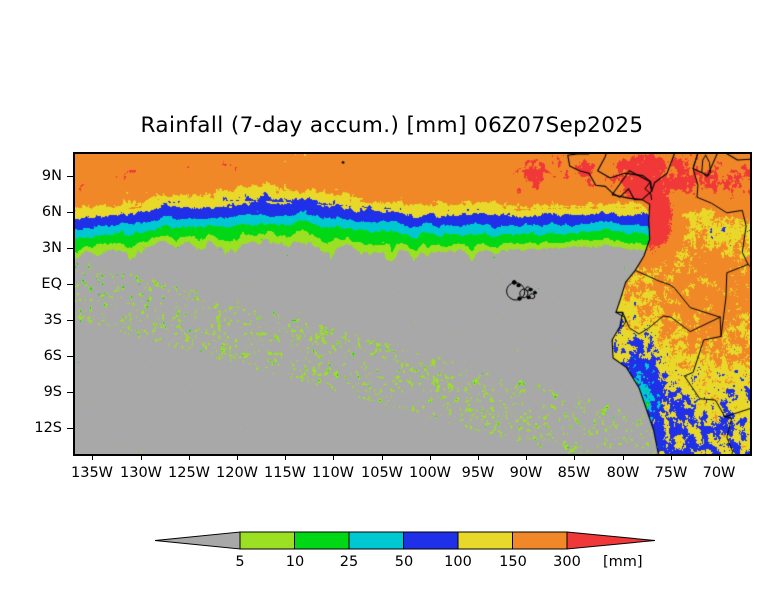 The height and width of the screenshot is (612, 784). What do you see at coordinates (237, 473) in the screenshot?
I see `x-tick-label: 120W` at bounding box center [237, 473].